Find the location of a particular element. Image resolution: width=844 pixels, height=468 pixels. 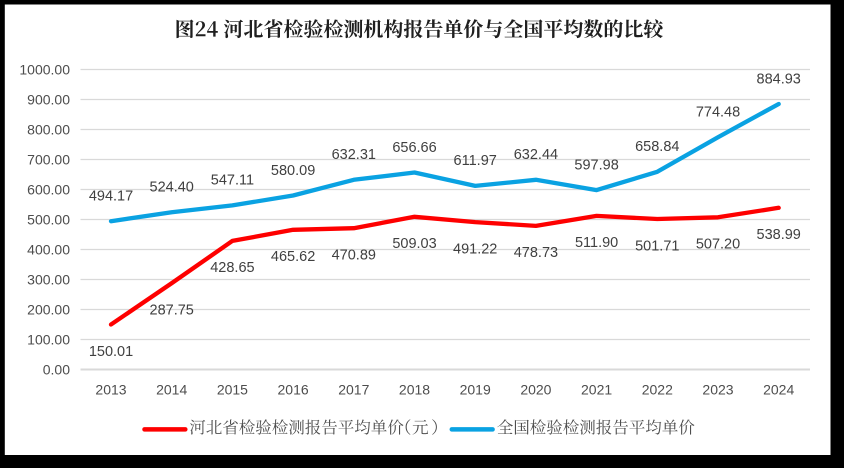

svg-text: 774.48 is located at coordinates (718, 113).